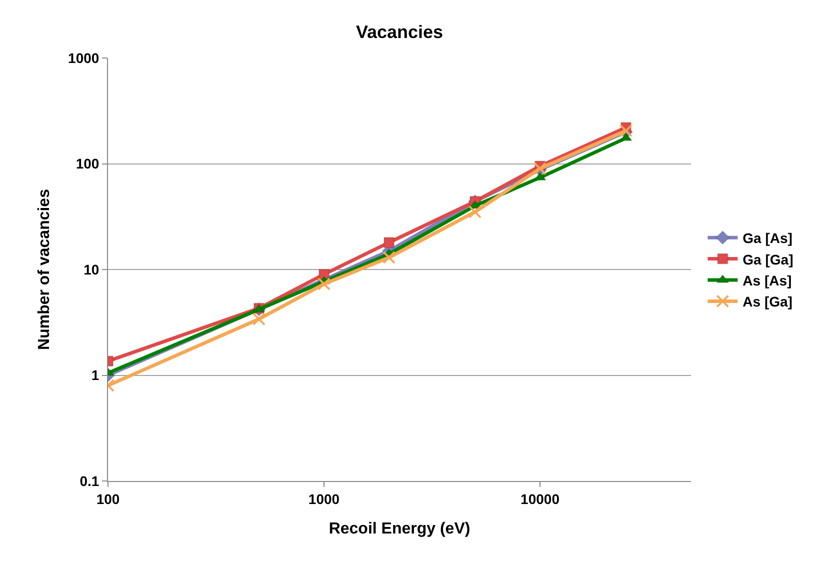 The height and width of the screenshot is (565, 829). Describe the element at coordinates (84, 58) in the screenshot. I see `y-tick-label: 1000` at that location.